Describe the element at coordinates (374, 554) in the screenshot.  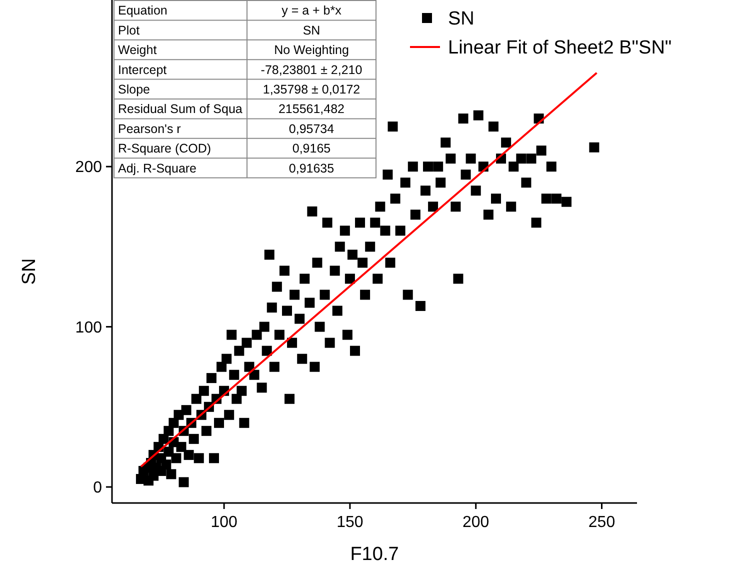
I see `x-axis-title: F10.7` at that location.